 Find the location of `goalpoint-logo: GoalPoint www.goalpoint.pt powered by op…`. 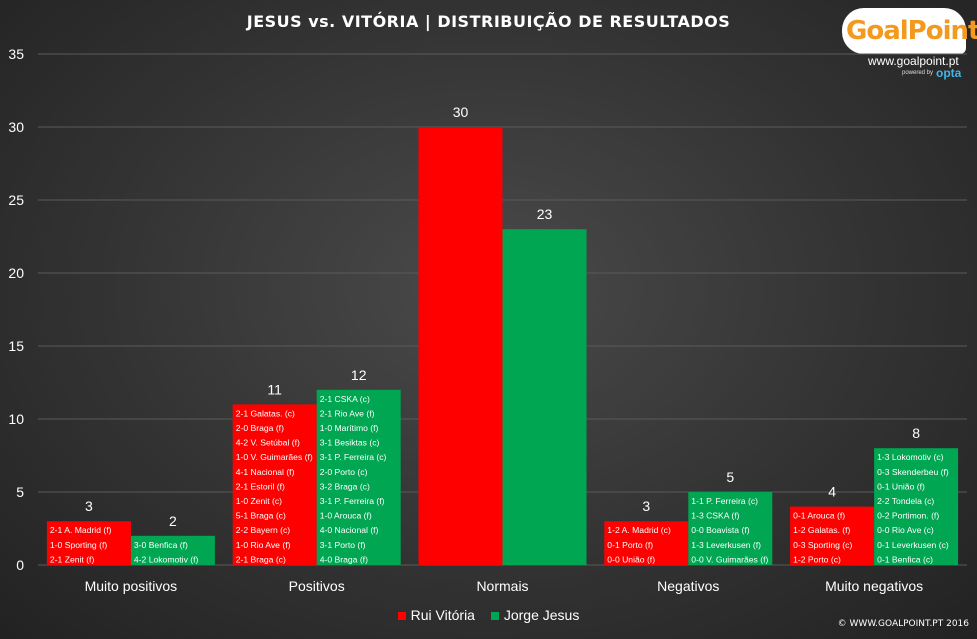

goalpoint-logo: GoalPoint www.goalpoint.pt powered by op… is located at coordinates (907, 45).